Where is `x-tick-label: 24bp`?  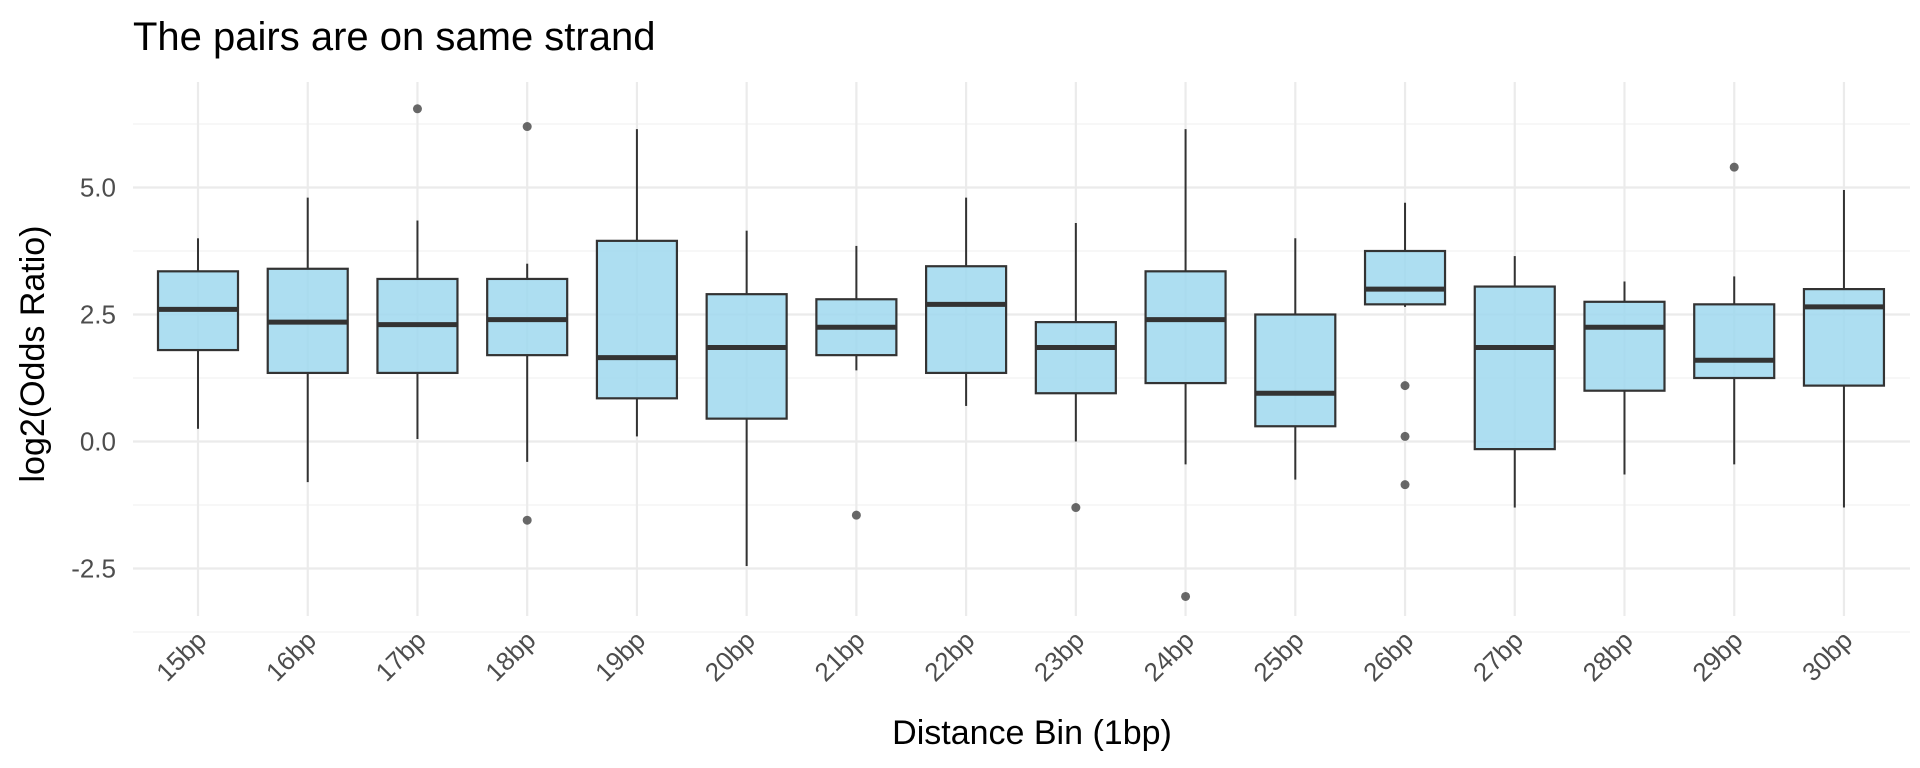 x-tick-label: 24bp is located at coordinates (1169, 656).